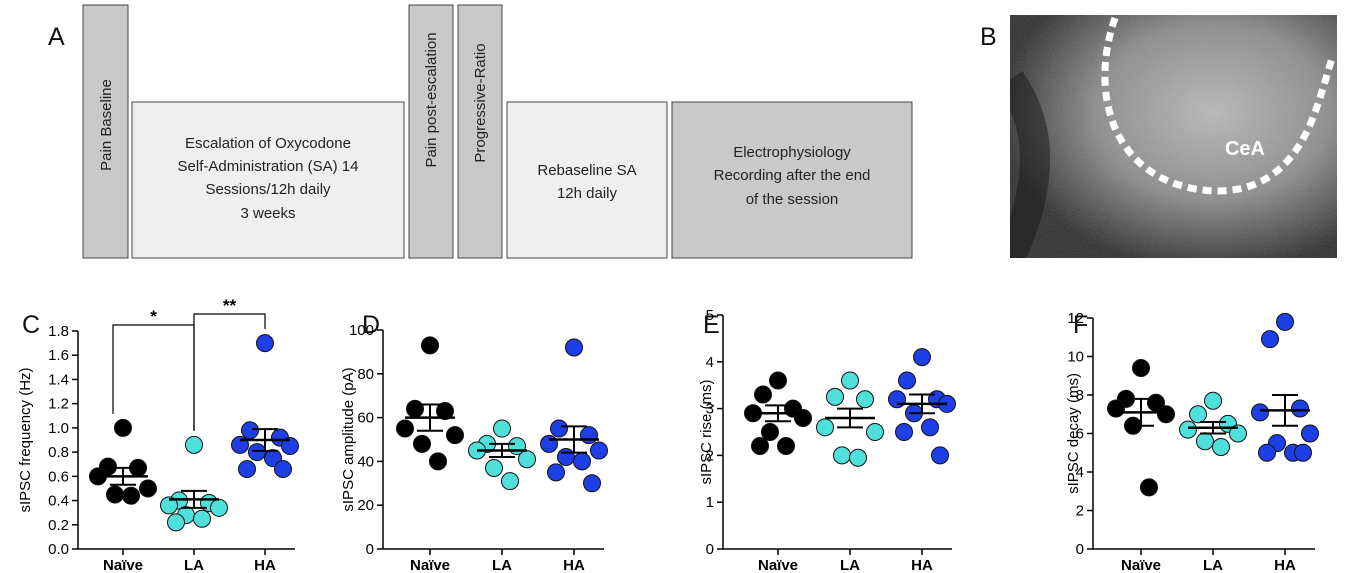  I want to click on panel-label: F, so click(1080, 325).